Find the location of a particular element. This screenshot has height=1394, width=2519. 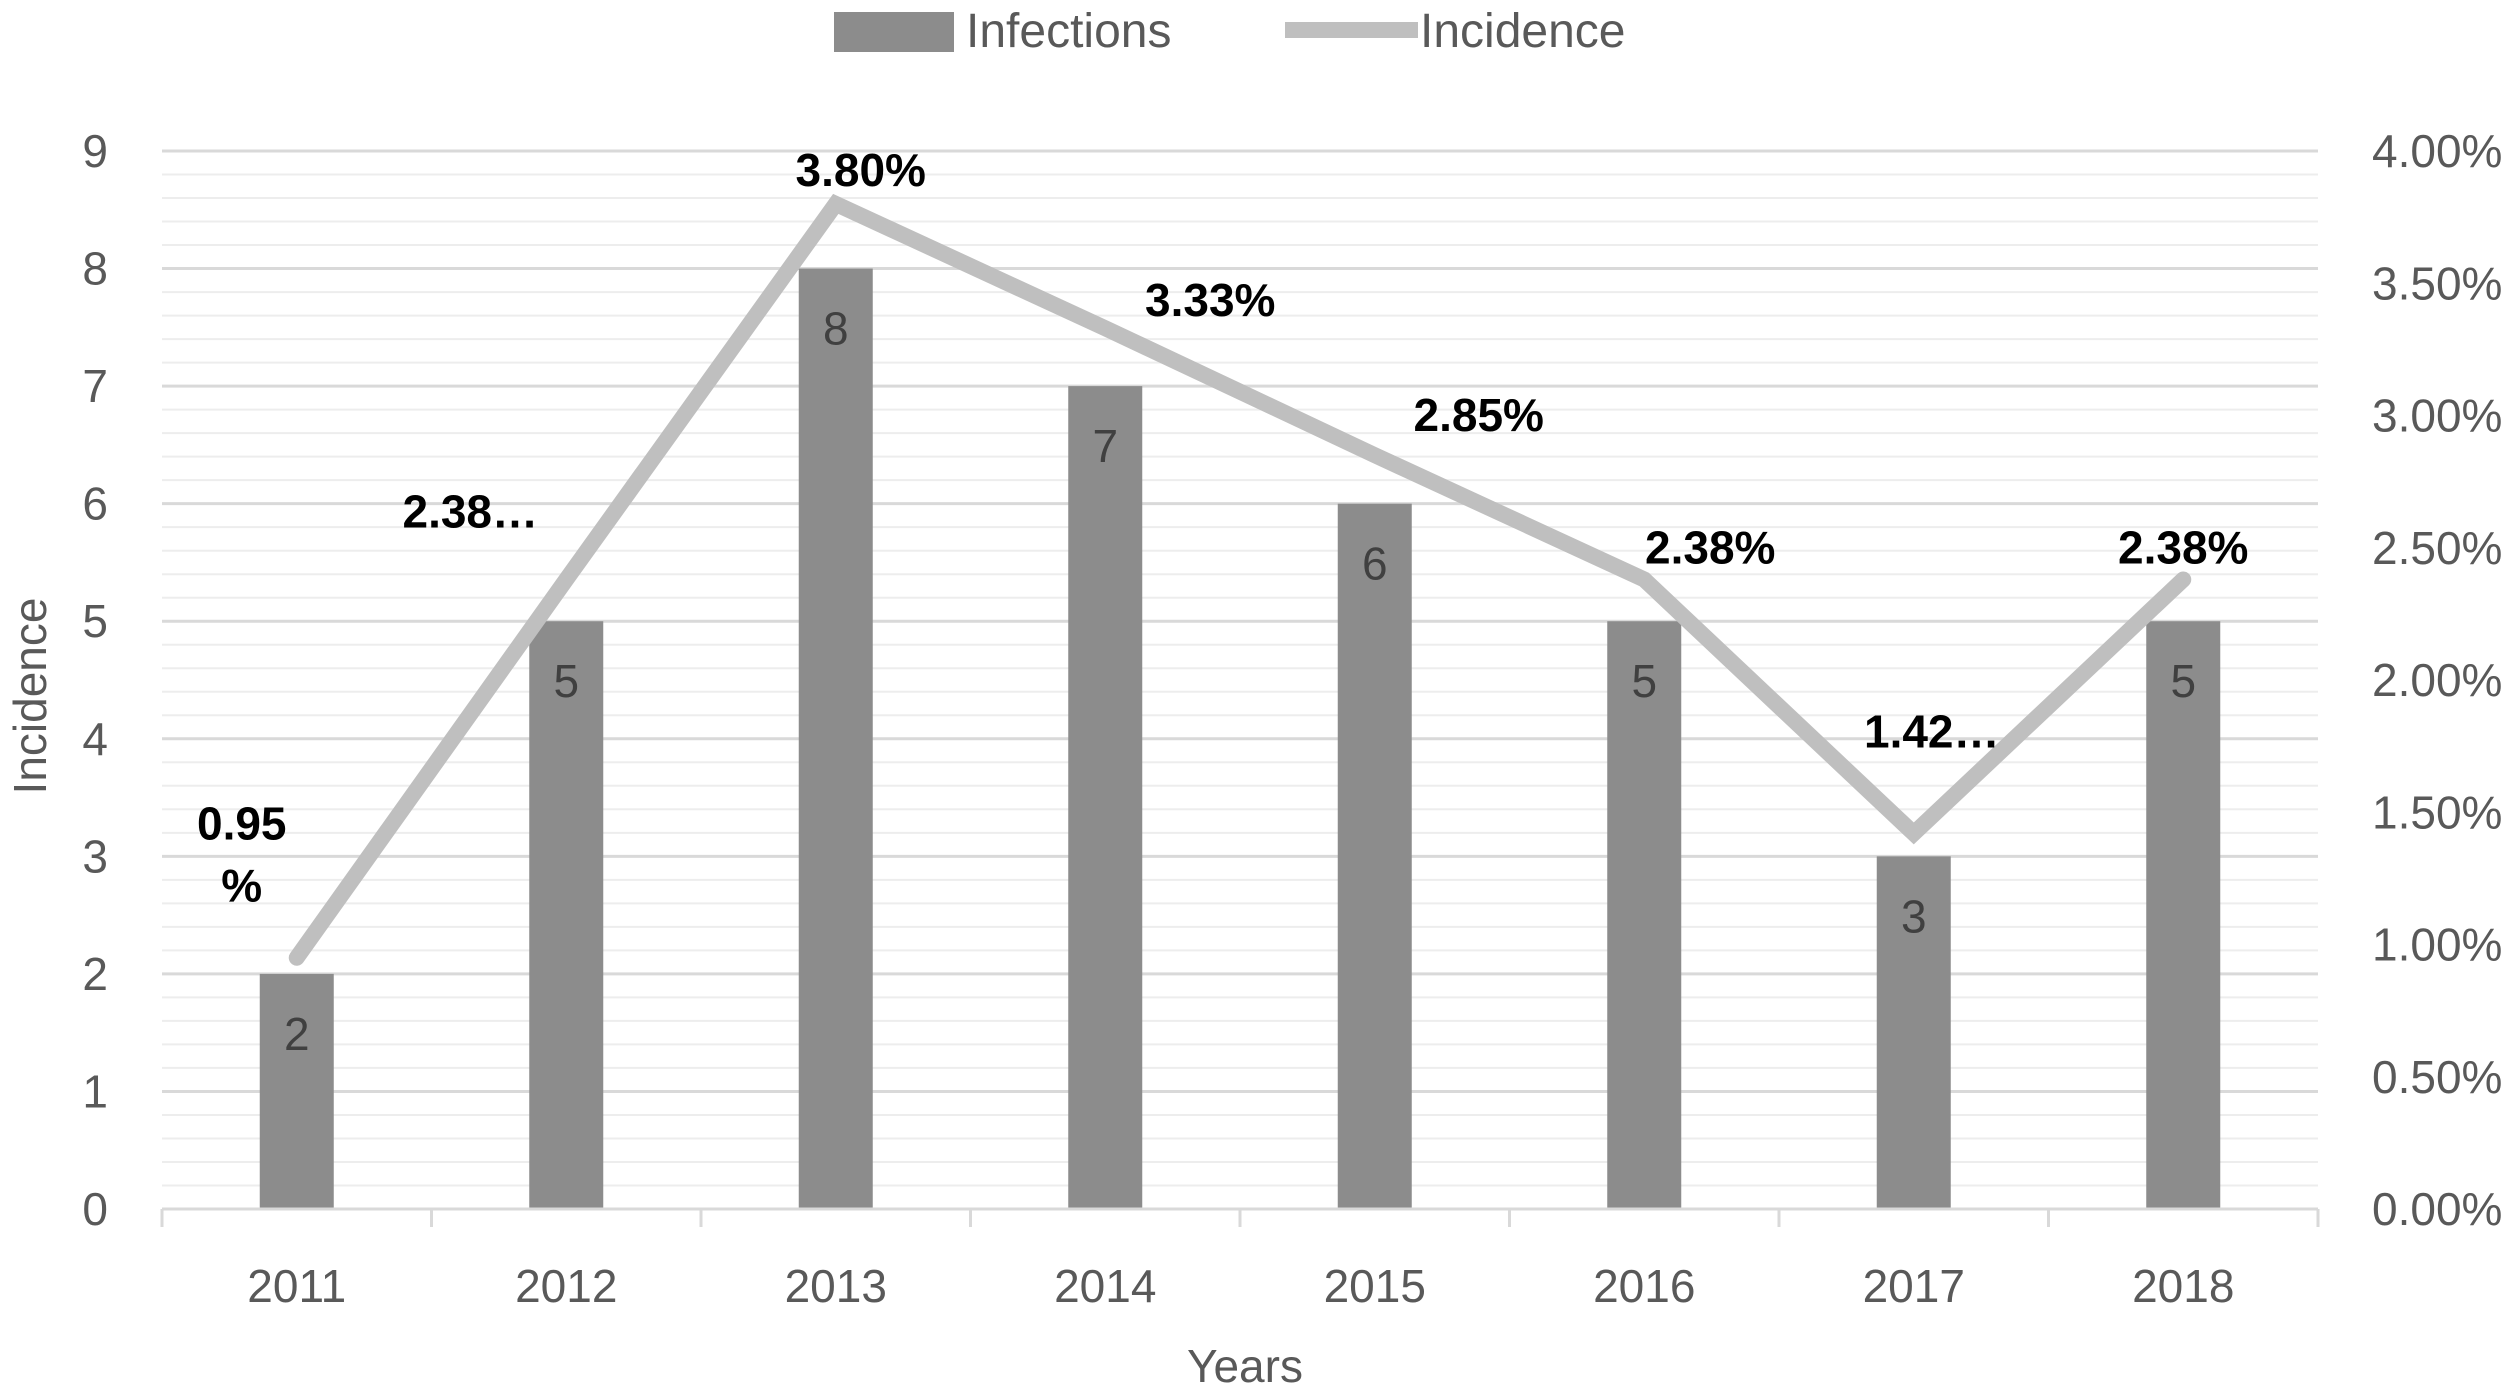

y2-tick-label: 2.00% is located at coordinates (2437, 680).